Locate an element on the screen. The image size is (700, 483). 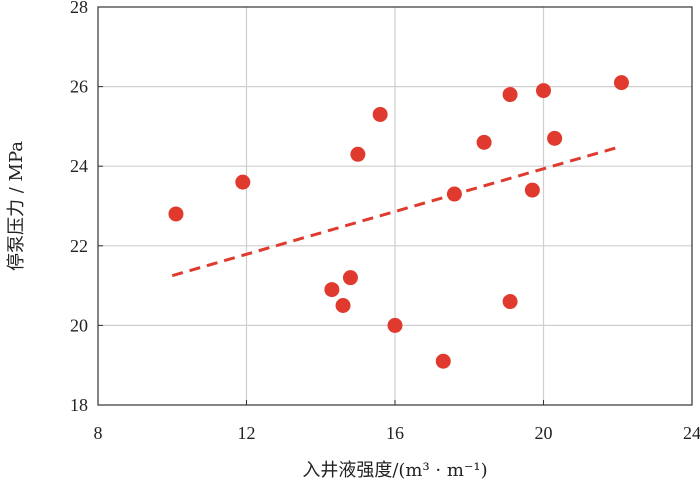
y-tick-label: 18 is located at coordinates (79, 405).